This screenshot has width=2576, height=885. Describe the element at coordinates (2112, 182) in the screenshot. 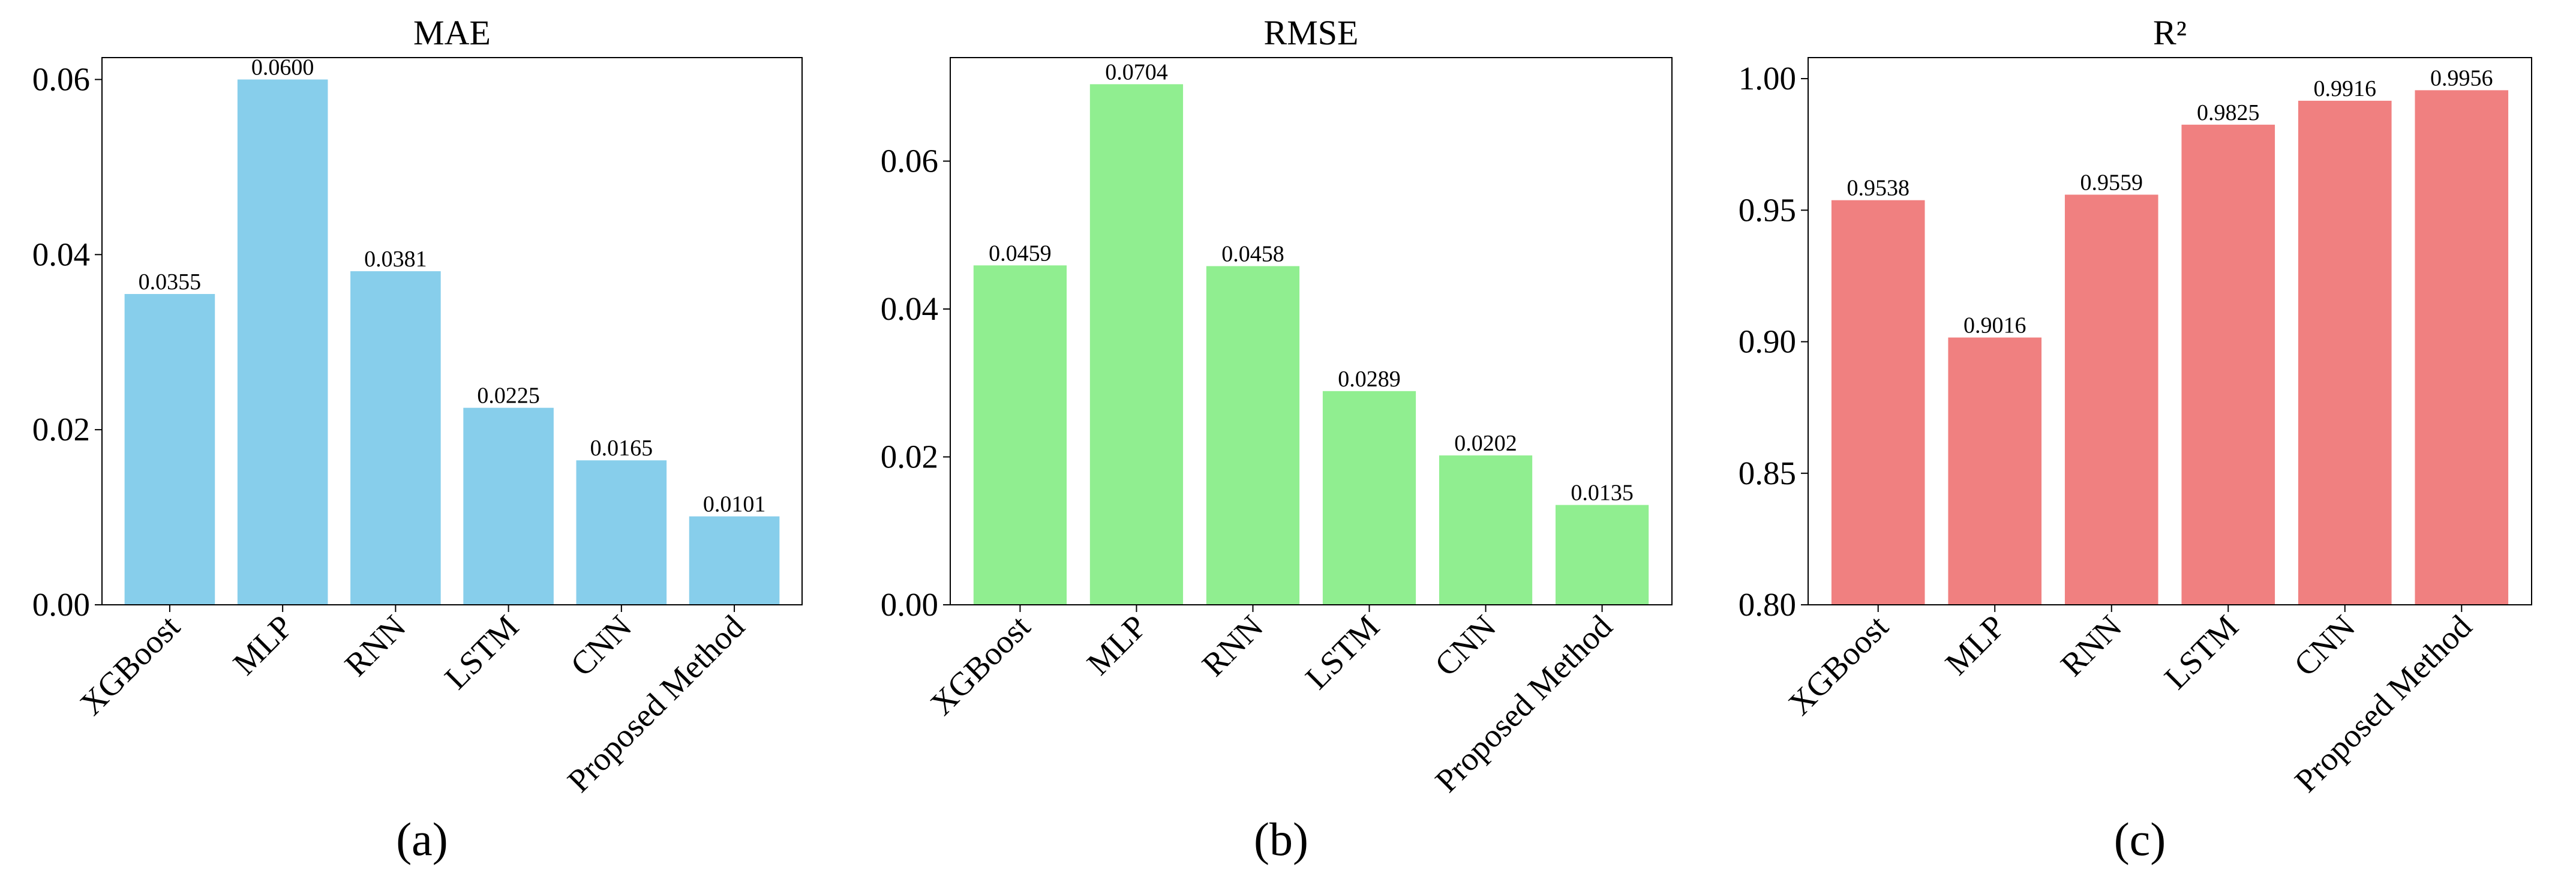

I see `value-label: 0.9559` at that location.